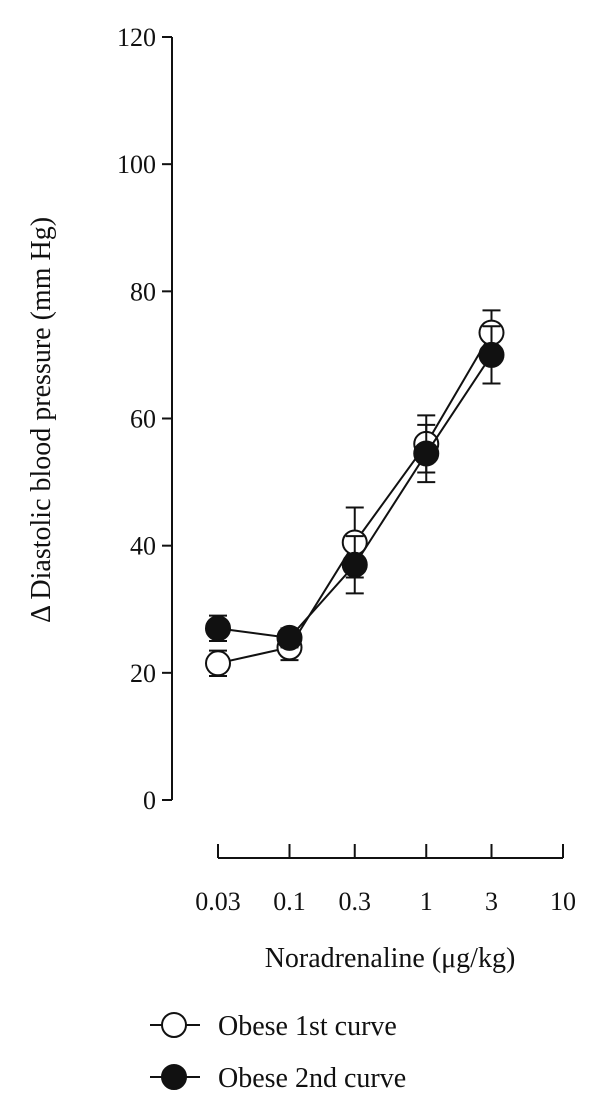 This screenshot has height=1111, width=600. What do you see at coordinates (289, 901) in the screenshot?
I see `x-tick-label: 0.1` at bounding box center [289, 901].